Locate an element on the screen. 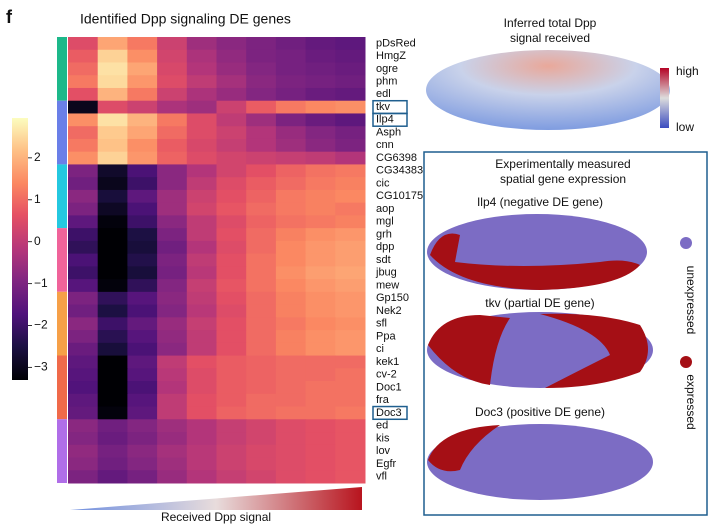 The image size is (720, 527). panel-label: Ilp4 (negative DE gene) is located at coordinates (540, 202).